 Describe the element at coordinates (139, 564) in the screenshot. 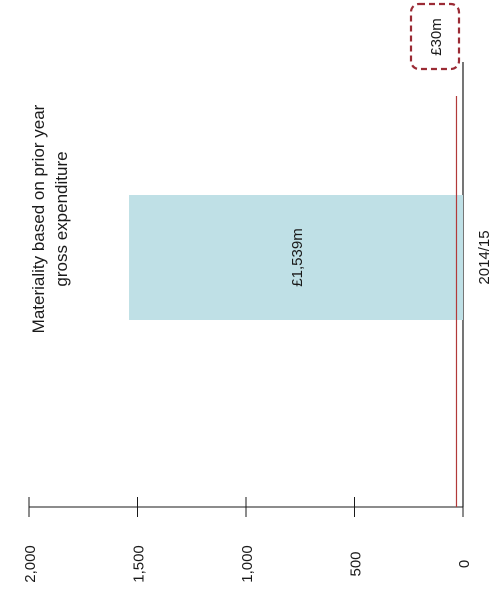

I see `y-tick-label: 1,500` at that location.